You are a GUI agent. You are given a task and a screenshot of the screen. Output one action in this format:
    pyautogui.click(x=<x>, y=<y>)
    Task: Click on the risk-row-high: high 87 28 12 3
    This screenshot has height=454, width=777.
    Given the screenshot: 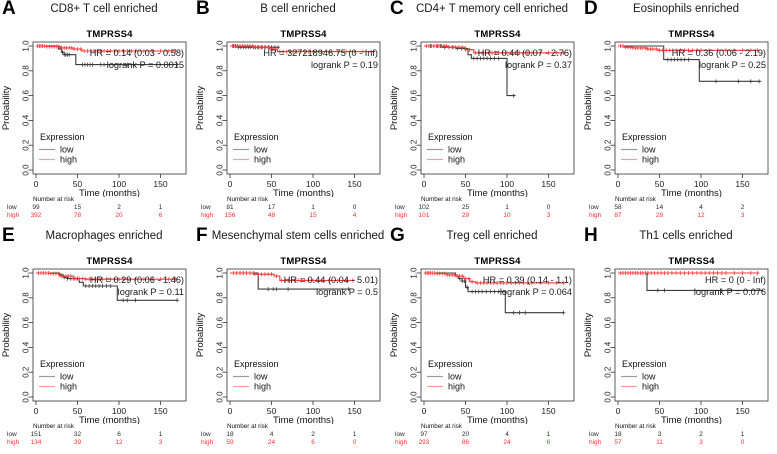 What is the action you would take?
    pyautogui.click(x=679, y=215)
    